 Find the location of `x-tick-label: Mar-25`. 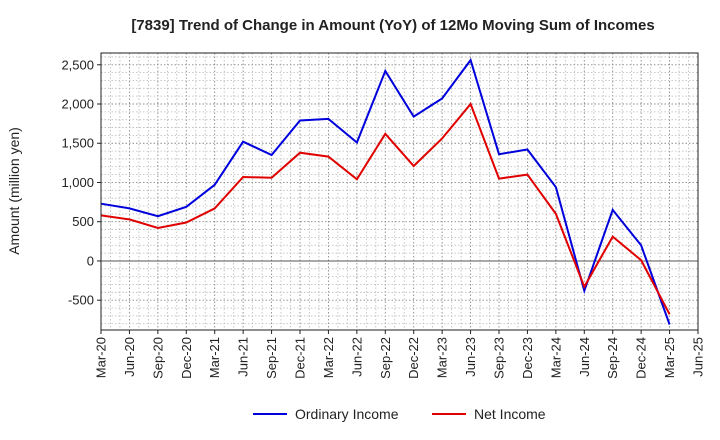

x-tick-label: Mar-25 is located at coordinates (669, 357).